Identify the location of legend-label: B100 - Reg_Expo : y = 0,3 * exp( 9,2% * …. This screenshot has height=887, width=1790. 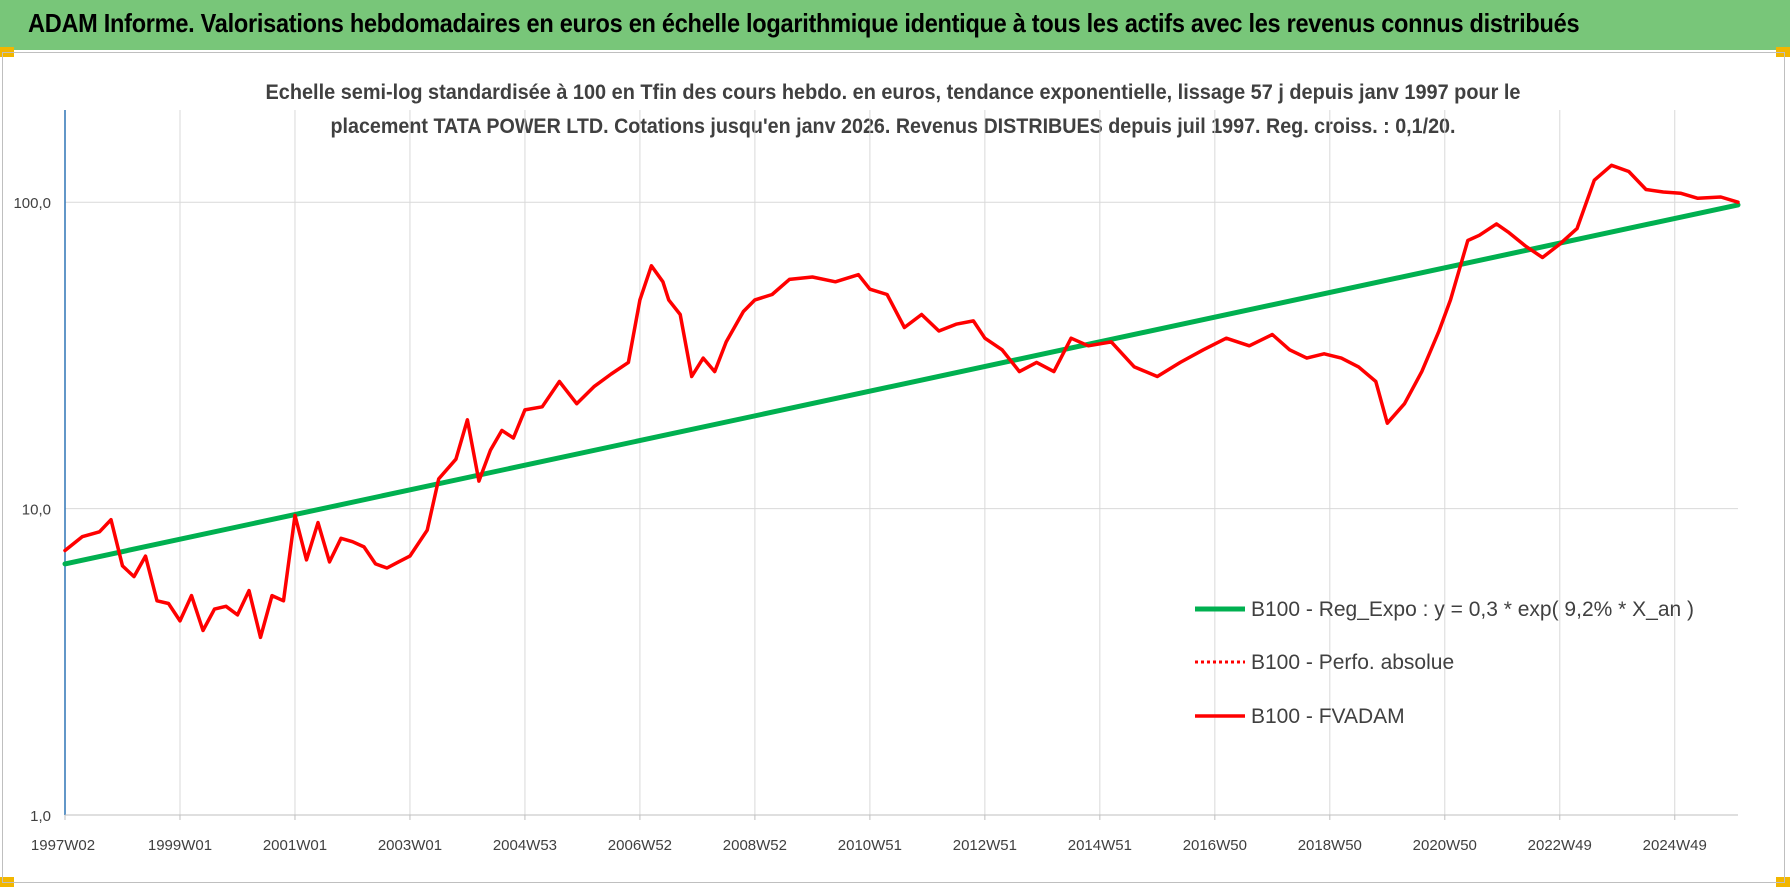
(1472, 609).